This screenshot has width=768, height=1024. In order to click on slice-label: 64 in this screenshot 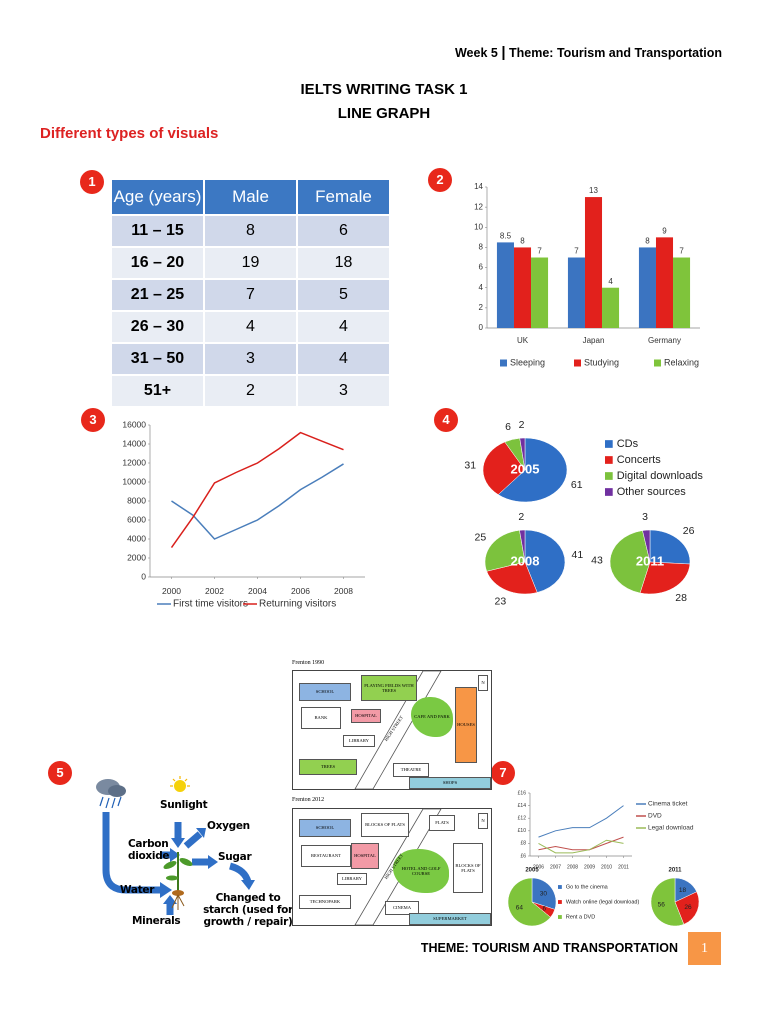, I will do `click(520, 908)`.